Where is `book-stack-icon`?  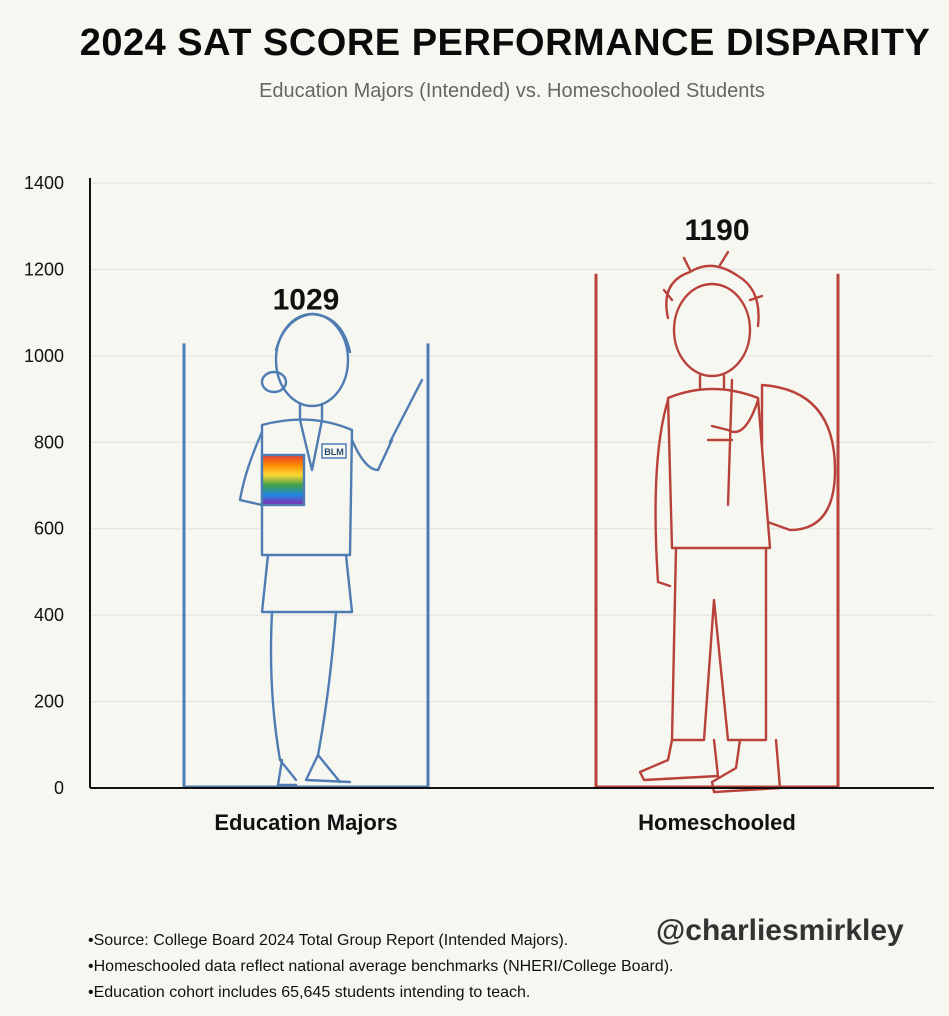
book-stack-icon is located at coordinates (283, 480).